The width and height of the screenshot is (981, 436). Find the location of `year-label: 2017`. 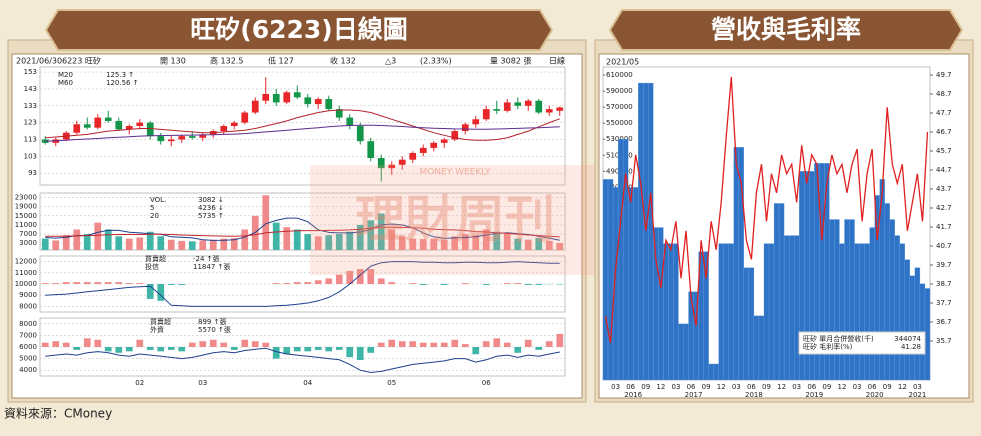

year-label: 2017 is located at coordinates (694, 395).